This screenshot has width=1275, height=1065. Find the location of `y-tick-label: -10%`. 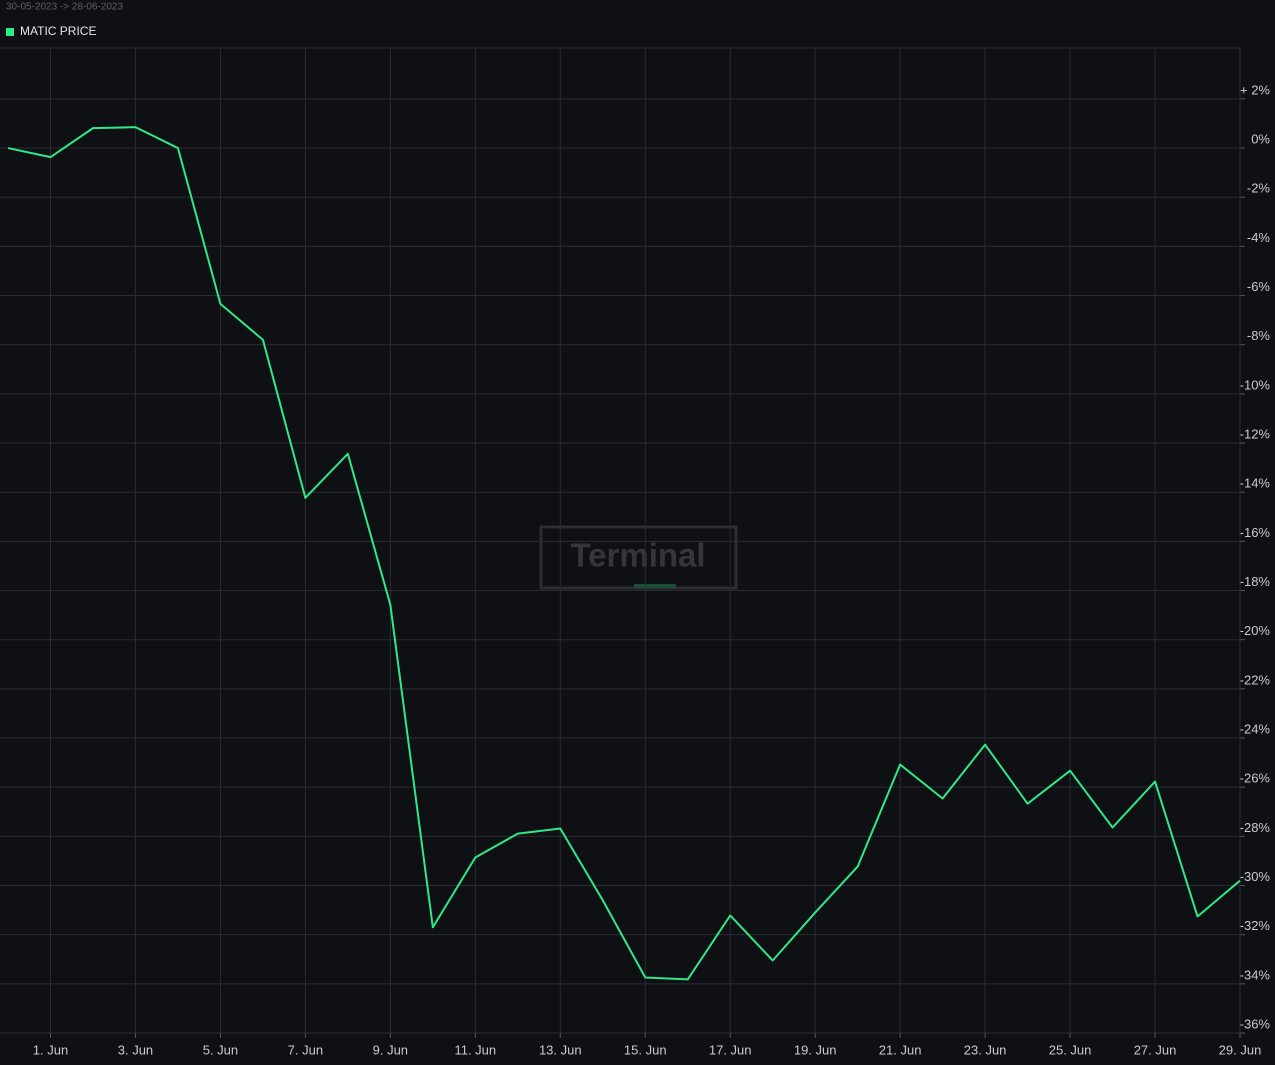

y-tick-label: -10% is located at coordinates (1255, 384).